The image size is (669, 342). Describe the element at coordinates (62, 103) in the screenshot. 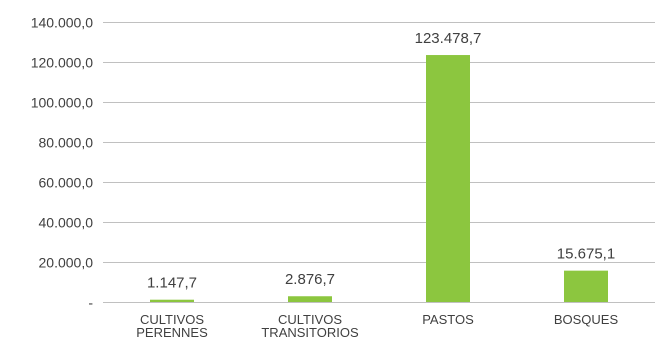

I see `y-tick-label: 100.000,0` at that location.